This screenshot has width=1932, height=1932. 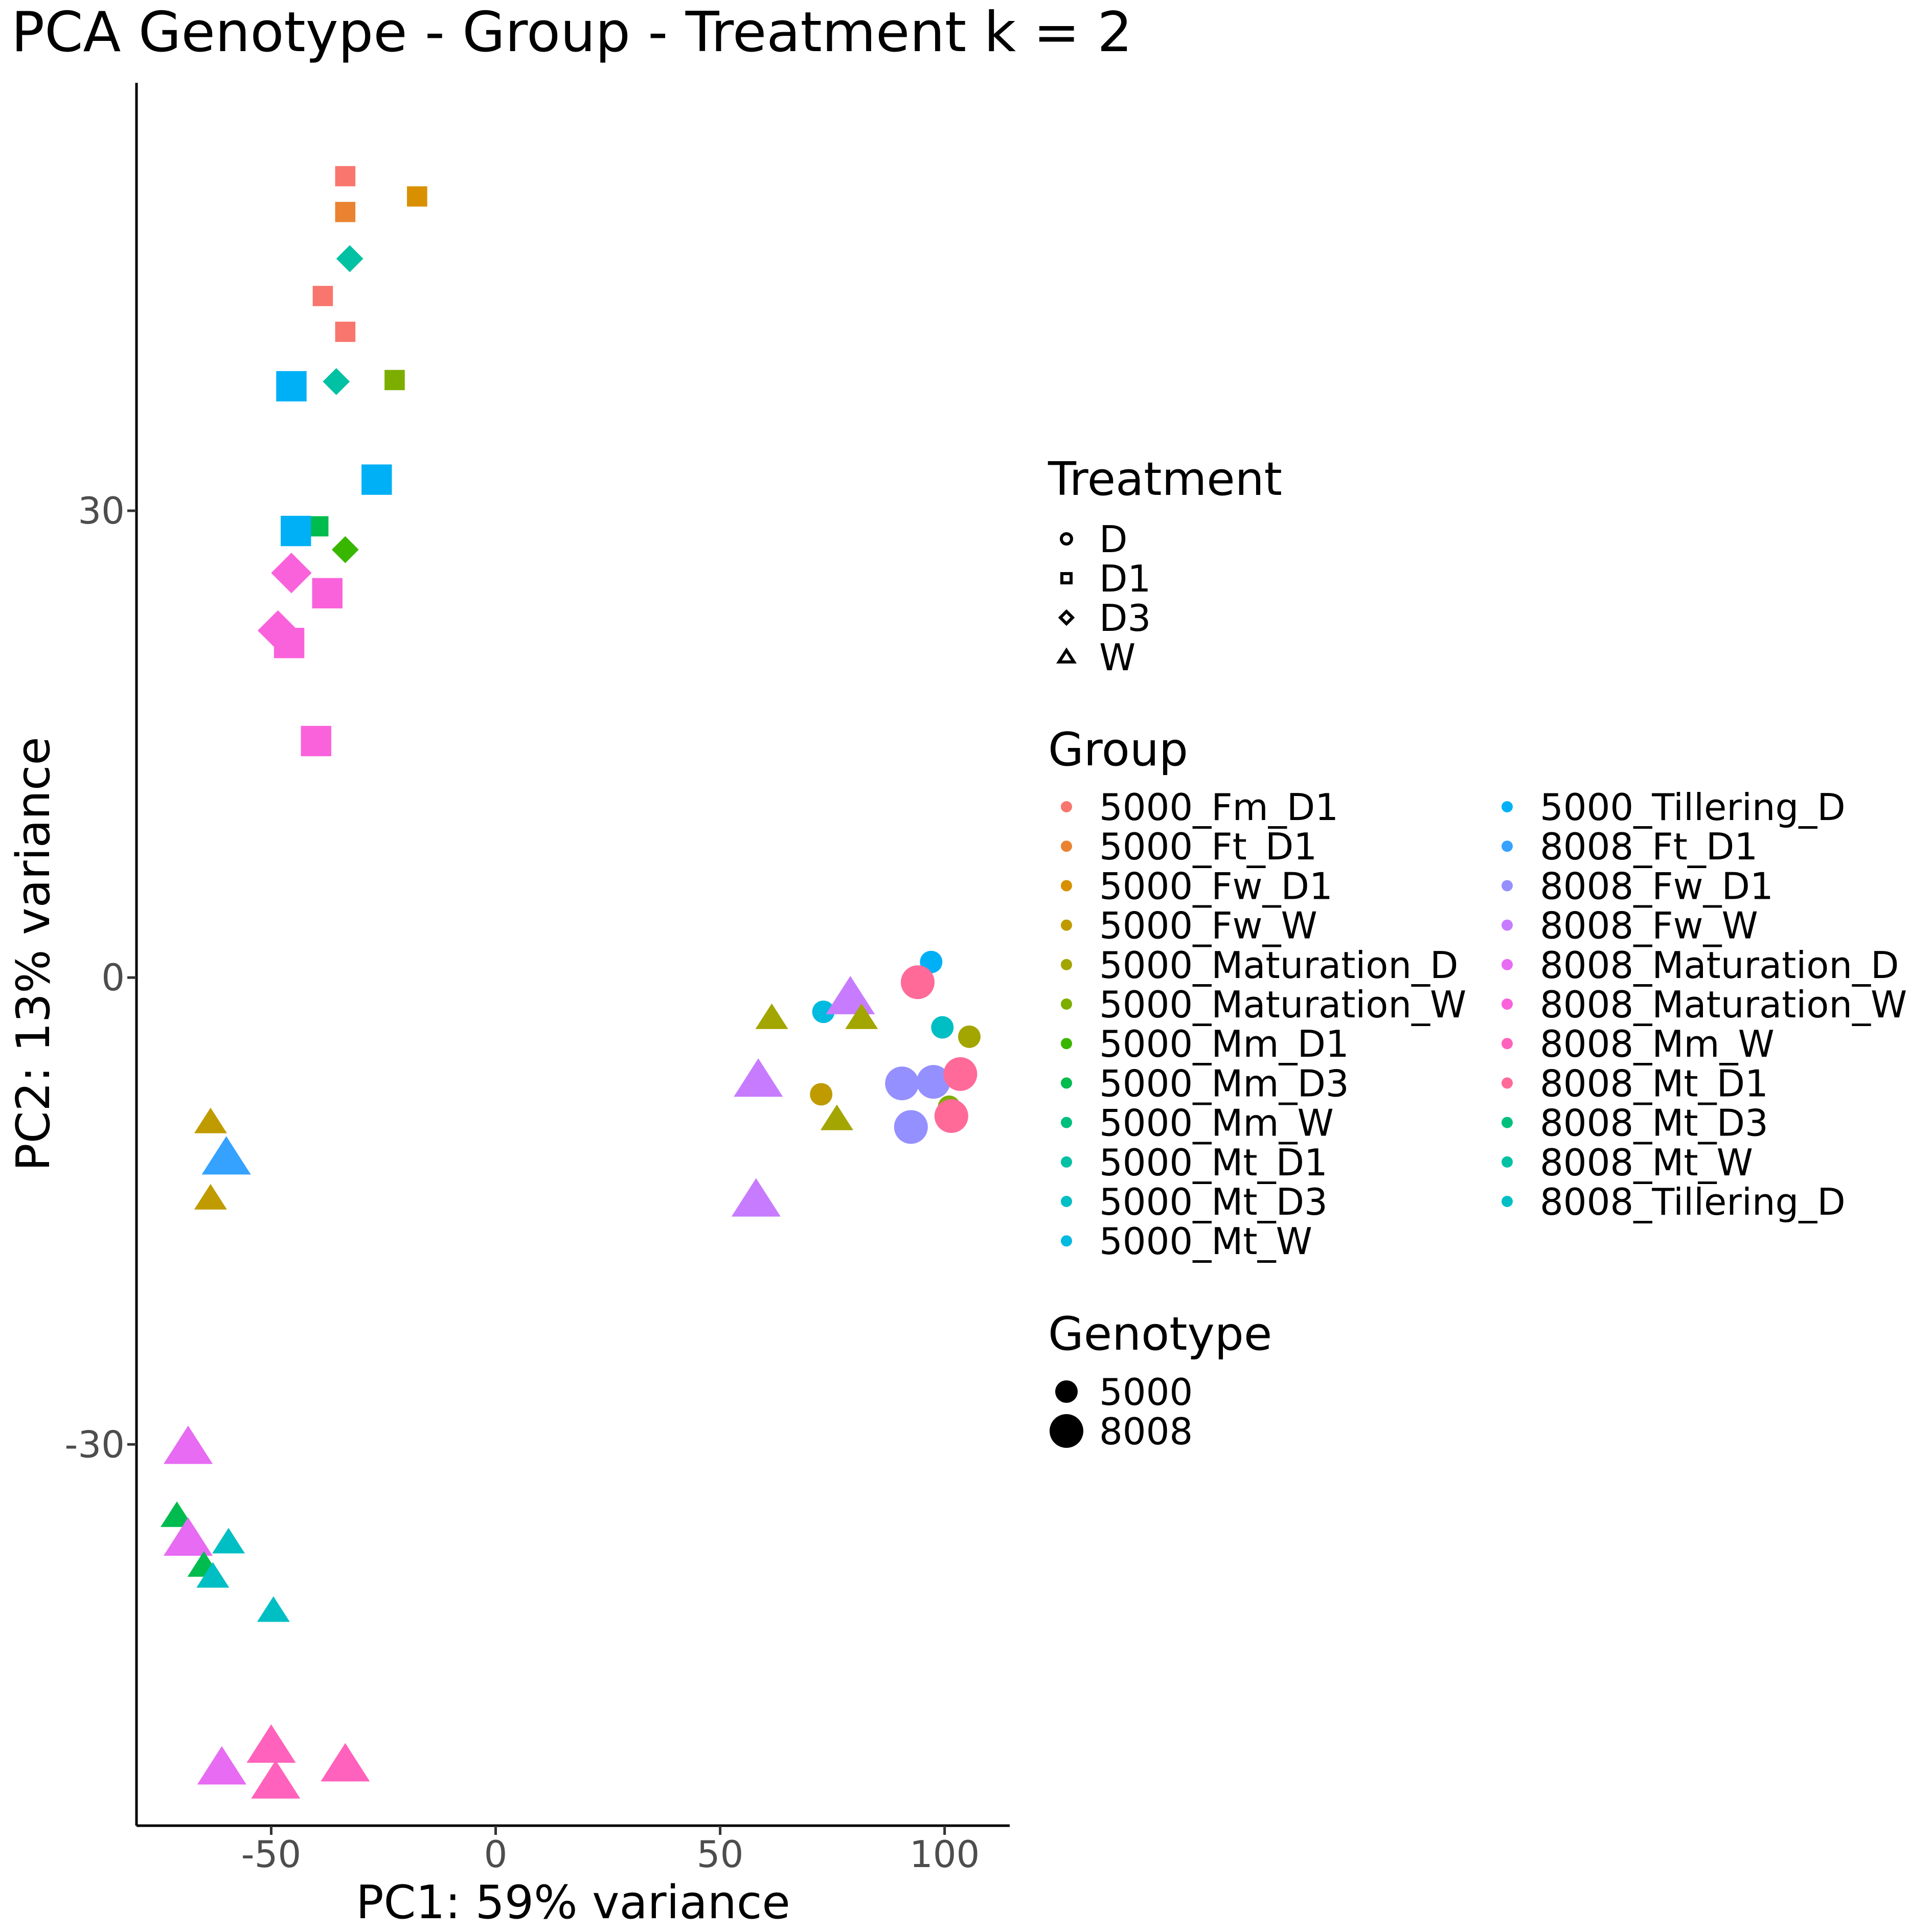 I want to click on legend-group-label: 5000_Mm_W, so click(x=1216, y=1123).